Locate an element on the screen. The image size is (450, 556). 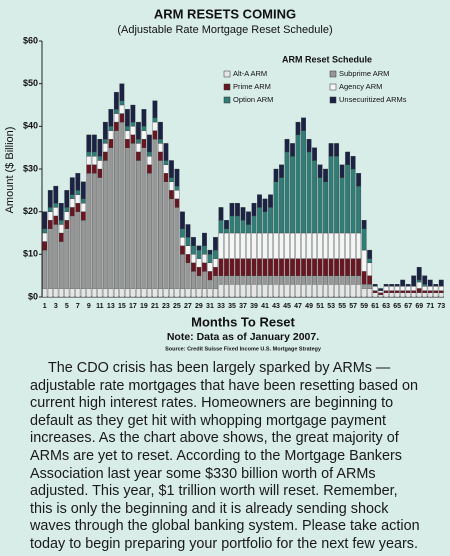
x-tick-label: 51 is located at coordinates (320, 306).